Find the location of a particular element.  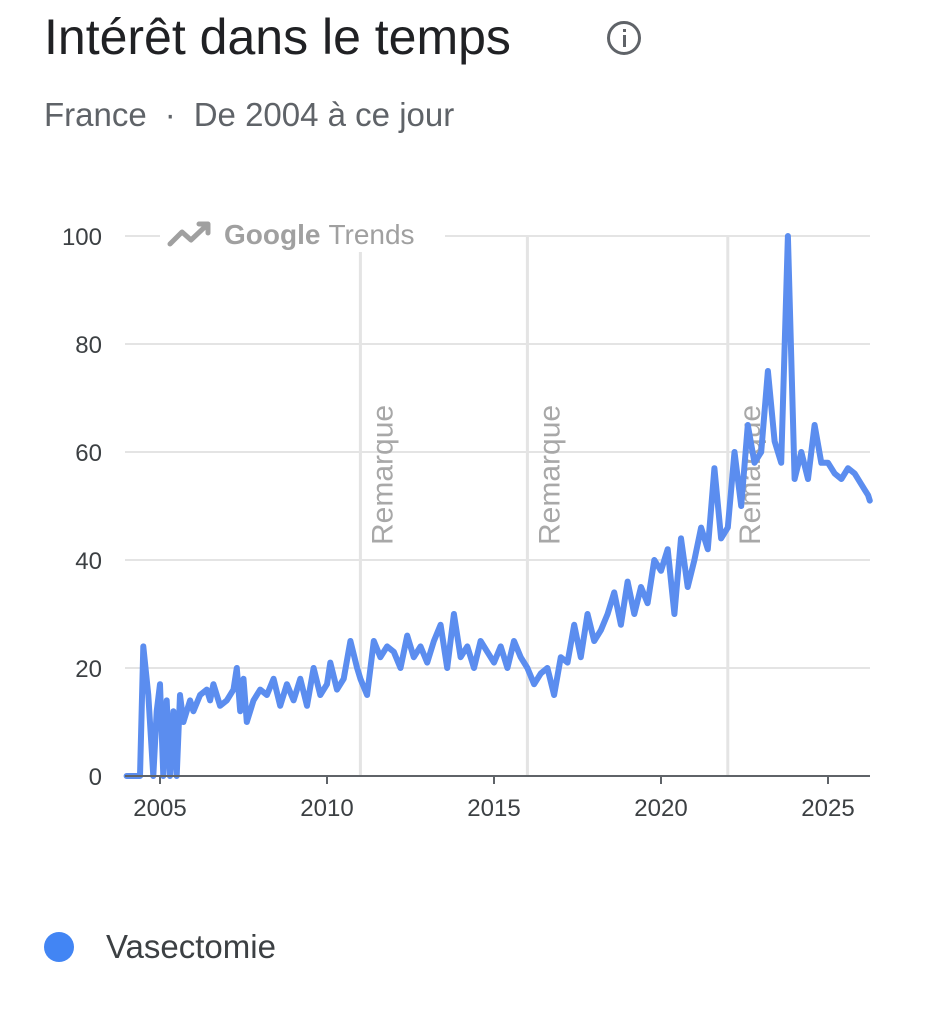

chart-subtitle: France · De 2004 à ce jour is located at coordinates (249, 115).